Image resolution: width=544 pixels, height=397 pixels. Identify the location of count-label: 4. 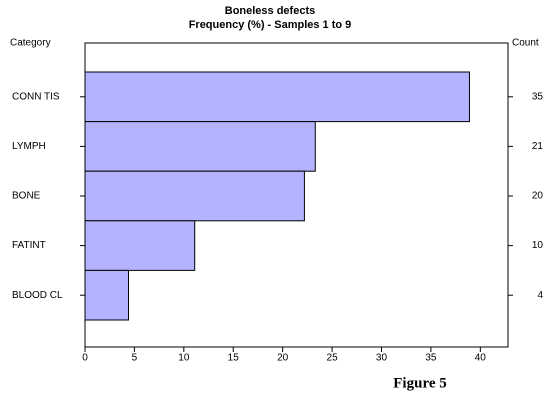
(540, 295).